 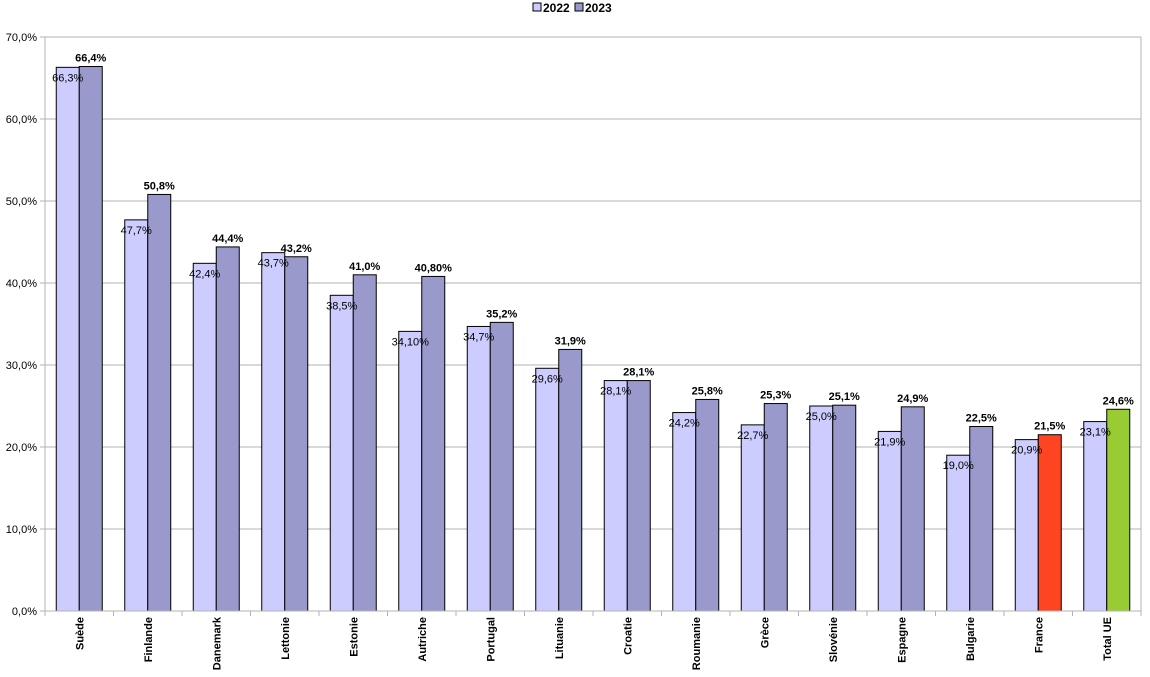 I want to click on data-label-2022: 29,6%, so click(x=547, y=379).